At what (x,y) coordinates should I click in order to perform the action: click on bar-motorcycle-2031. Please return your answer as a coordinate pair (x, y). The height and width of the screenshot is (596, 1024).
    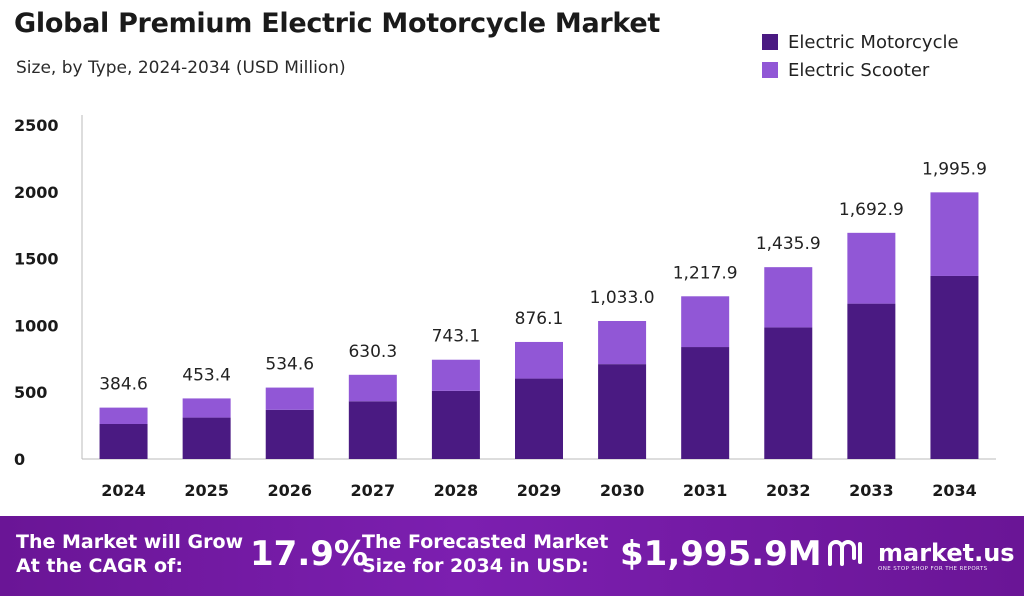
    Looking at the image, I should click on (705, 403).